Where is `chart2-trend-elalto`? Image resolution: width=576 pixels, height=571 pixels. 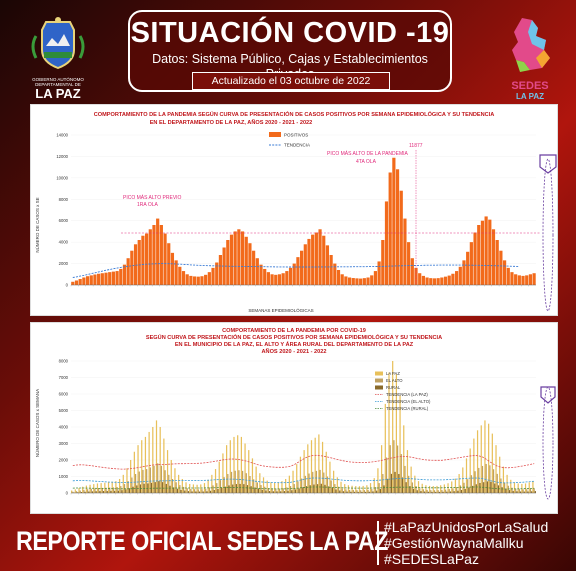 chart2-trend-elalto is located at coordinates (303, 480).